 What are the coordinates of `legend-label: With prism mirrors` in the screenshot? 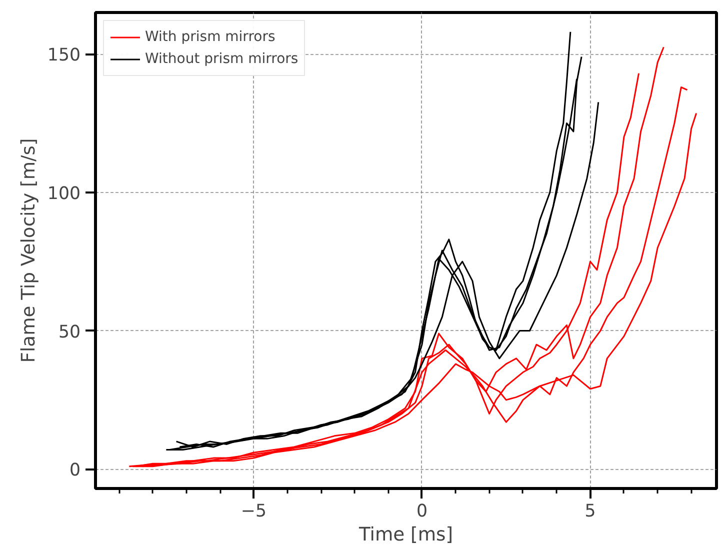 It's located at (210, 37).